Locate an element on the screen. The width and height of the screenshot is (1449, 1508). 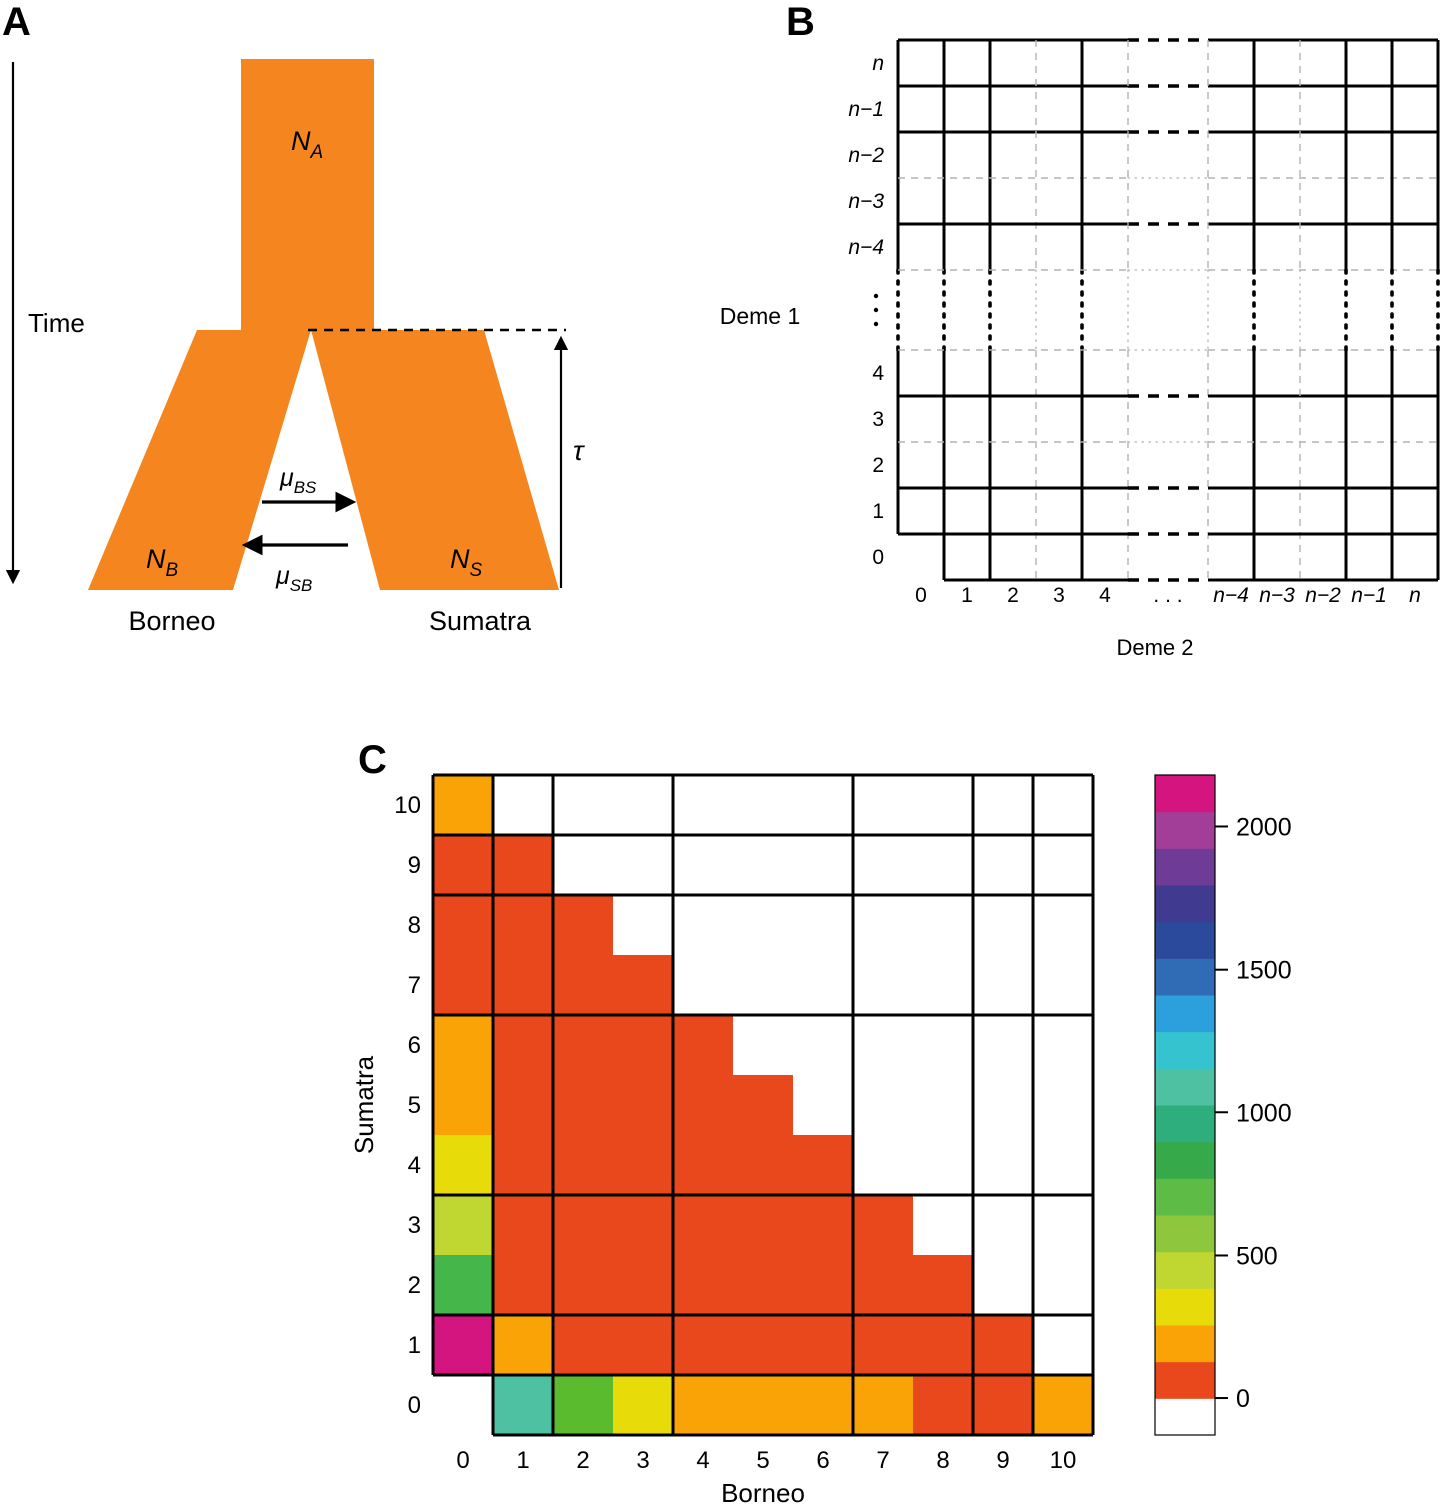
migration-rate-sb-label: μSB is located at coordinates (293, 578).